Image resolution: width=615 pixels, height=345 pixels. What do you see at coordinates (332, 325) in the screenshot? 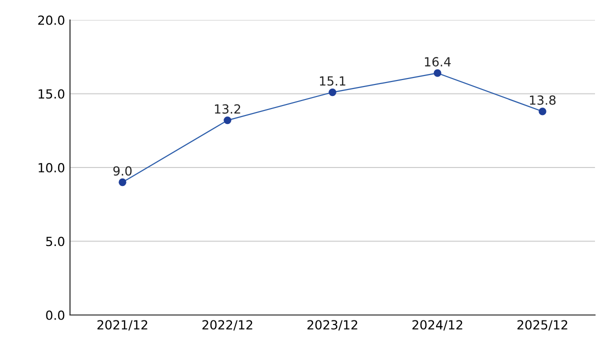
I see `x-tick-label: 2023/12` at bounding box center [332, 325].